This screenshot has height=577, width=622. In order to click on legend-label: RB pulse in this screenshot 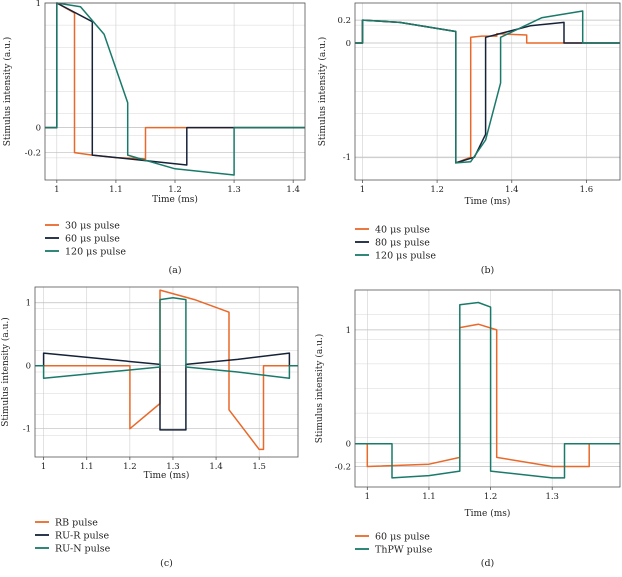, I will do `click(76, 523)`.